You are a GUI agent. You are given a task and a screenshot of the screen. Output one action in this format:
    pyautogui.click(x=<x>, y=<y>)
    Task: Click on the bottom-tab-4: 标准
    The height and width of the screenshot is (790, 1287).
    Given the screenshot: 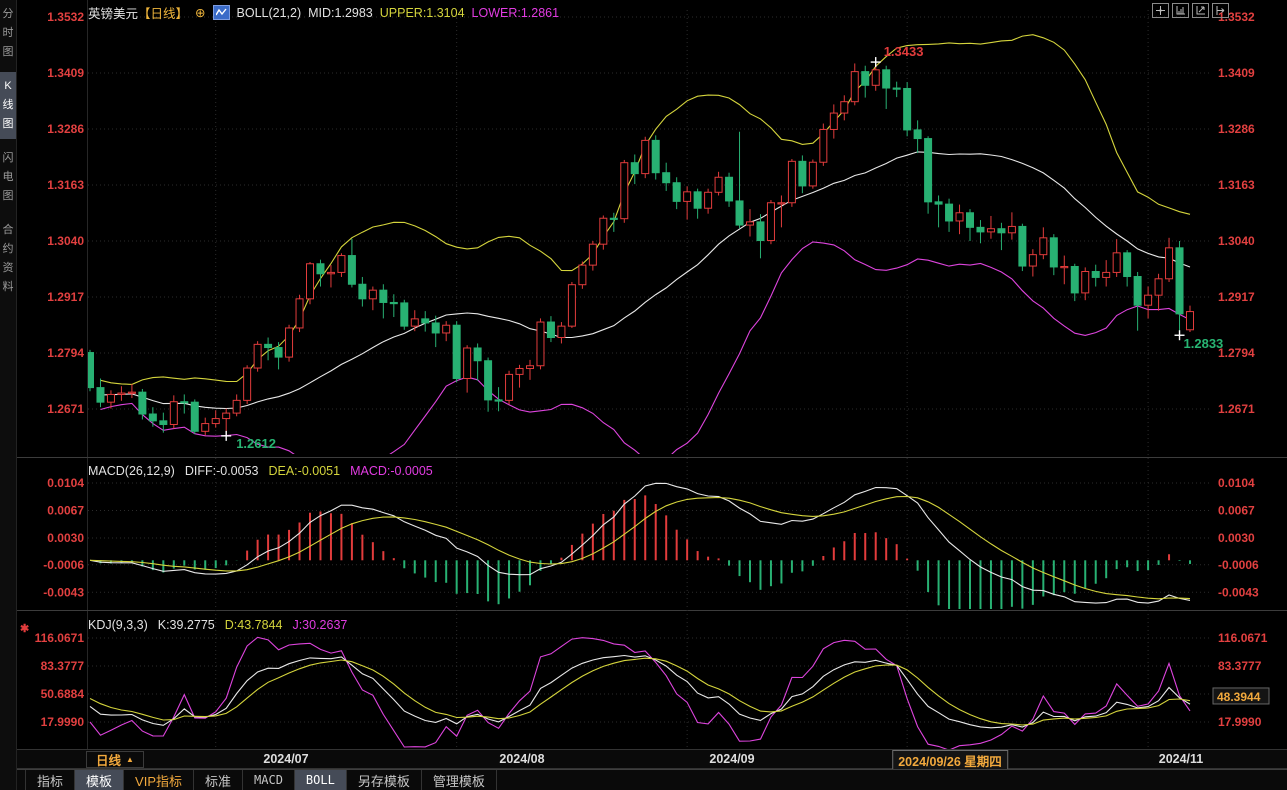 What is the action you would take?
    pyautogui.click(x=219, y=780)
    